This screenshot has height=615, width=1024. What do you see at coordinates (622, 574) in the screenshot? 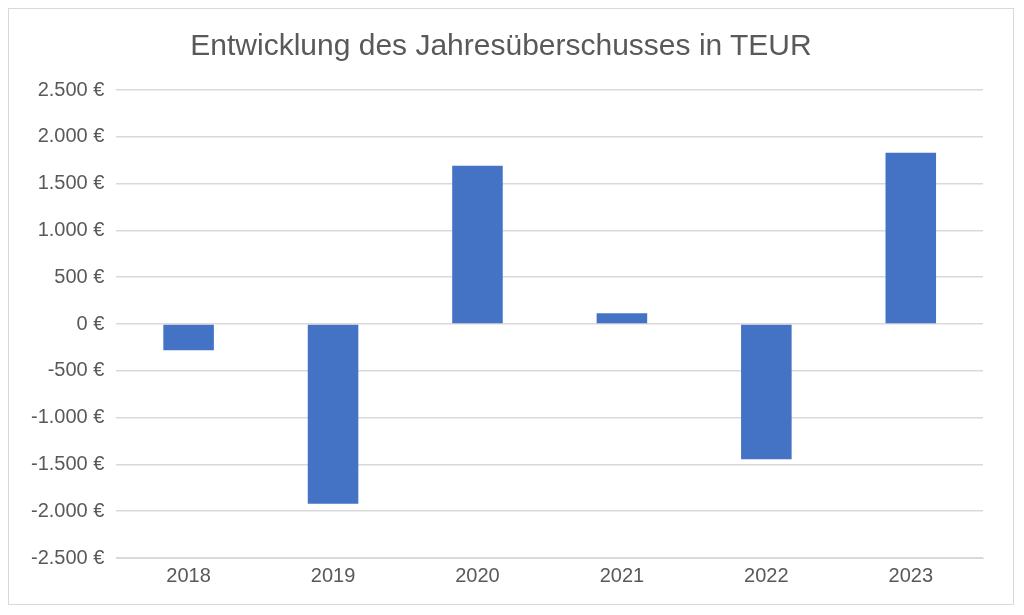
I see `x-tick-label: 2021` at bounding box center [622, 574].